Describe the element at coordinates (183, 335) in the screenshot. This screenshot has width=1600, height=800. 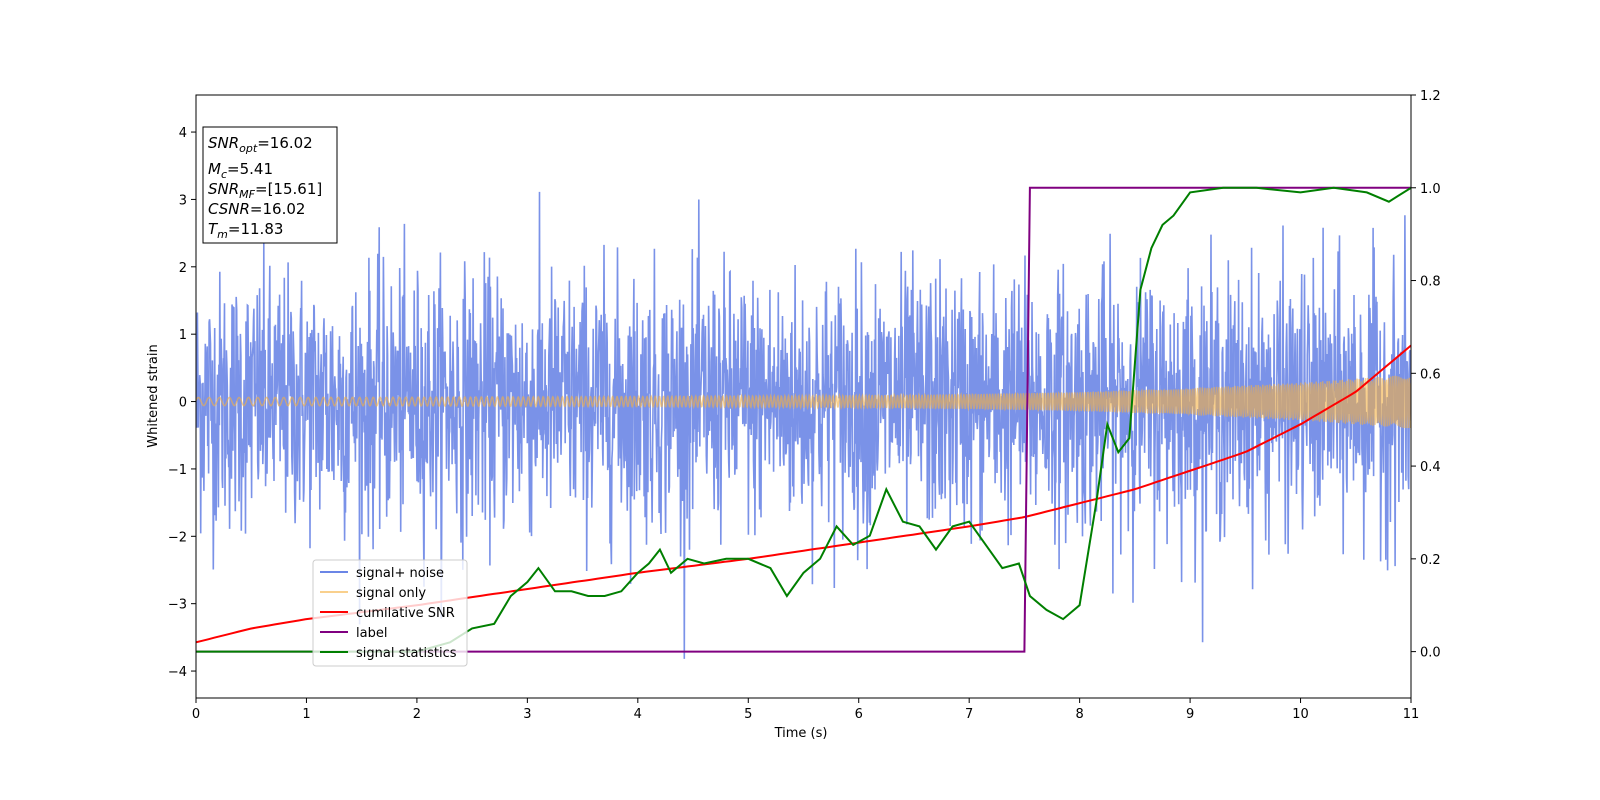
I see `y-tick-label: 1` at that location.